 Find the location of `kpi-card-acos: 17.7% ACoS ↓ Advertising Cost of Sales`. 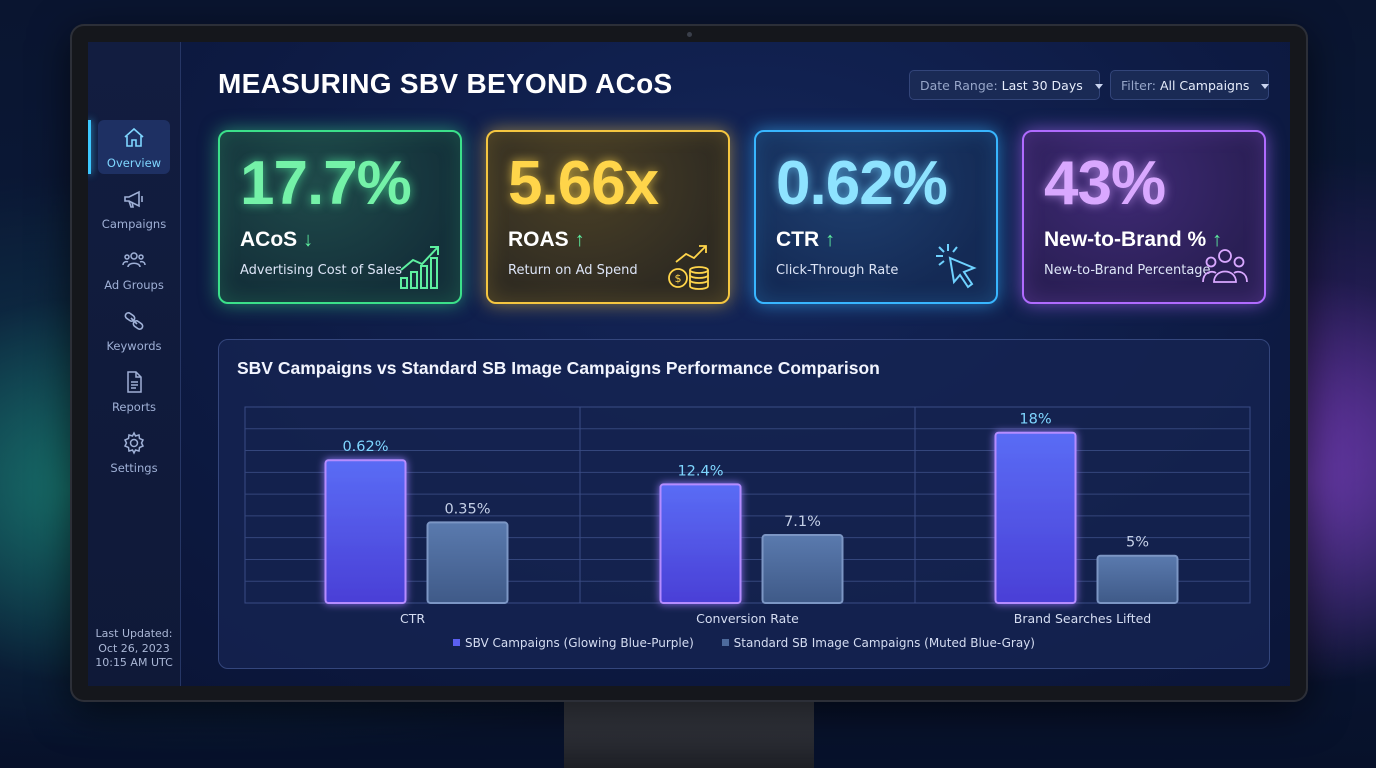

kpi-card-acos: 17.7% ACoS ↓ Advertising Cost of Sales is located at coordinates (340, 217).